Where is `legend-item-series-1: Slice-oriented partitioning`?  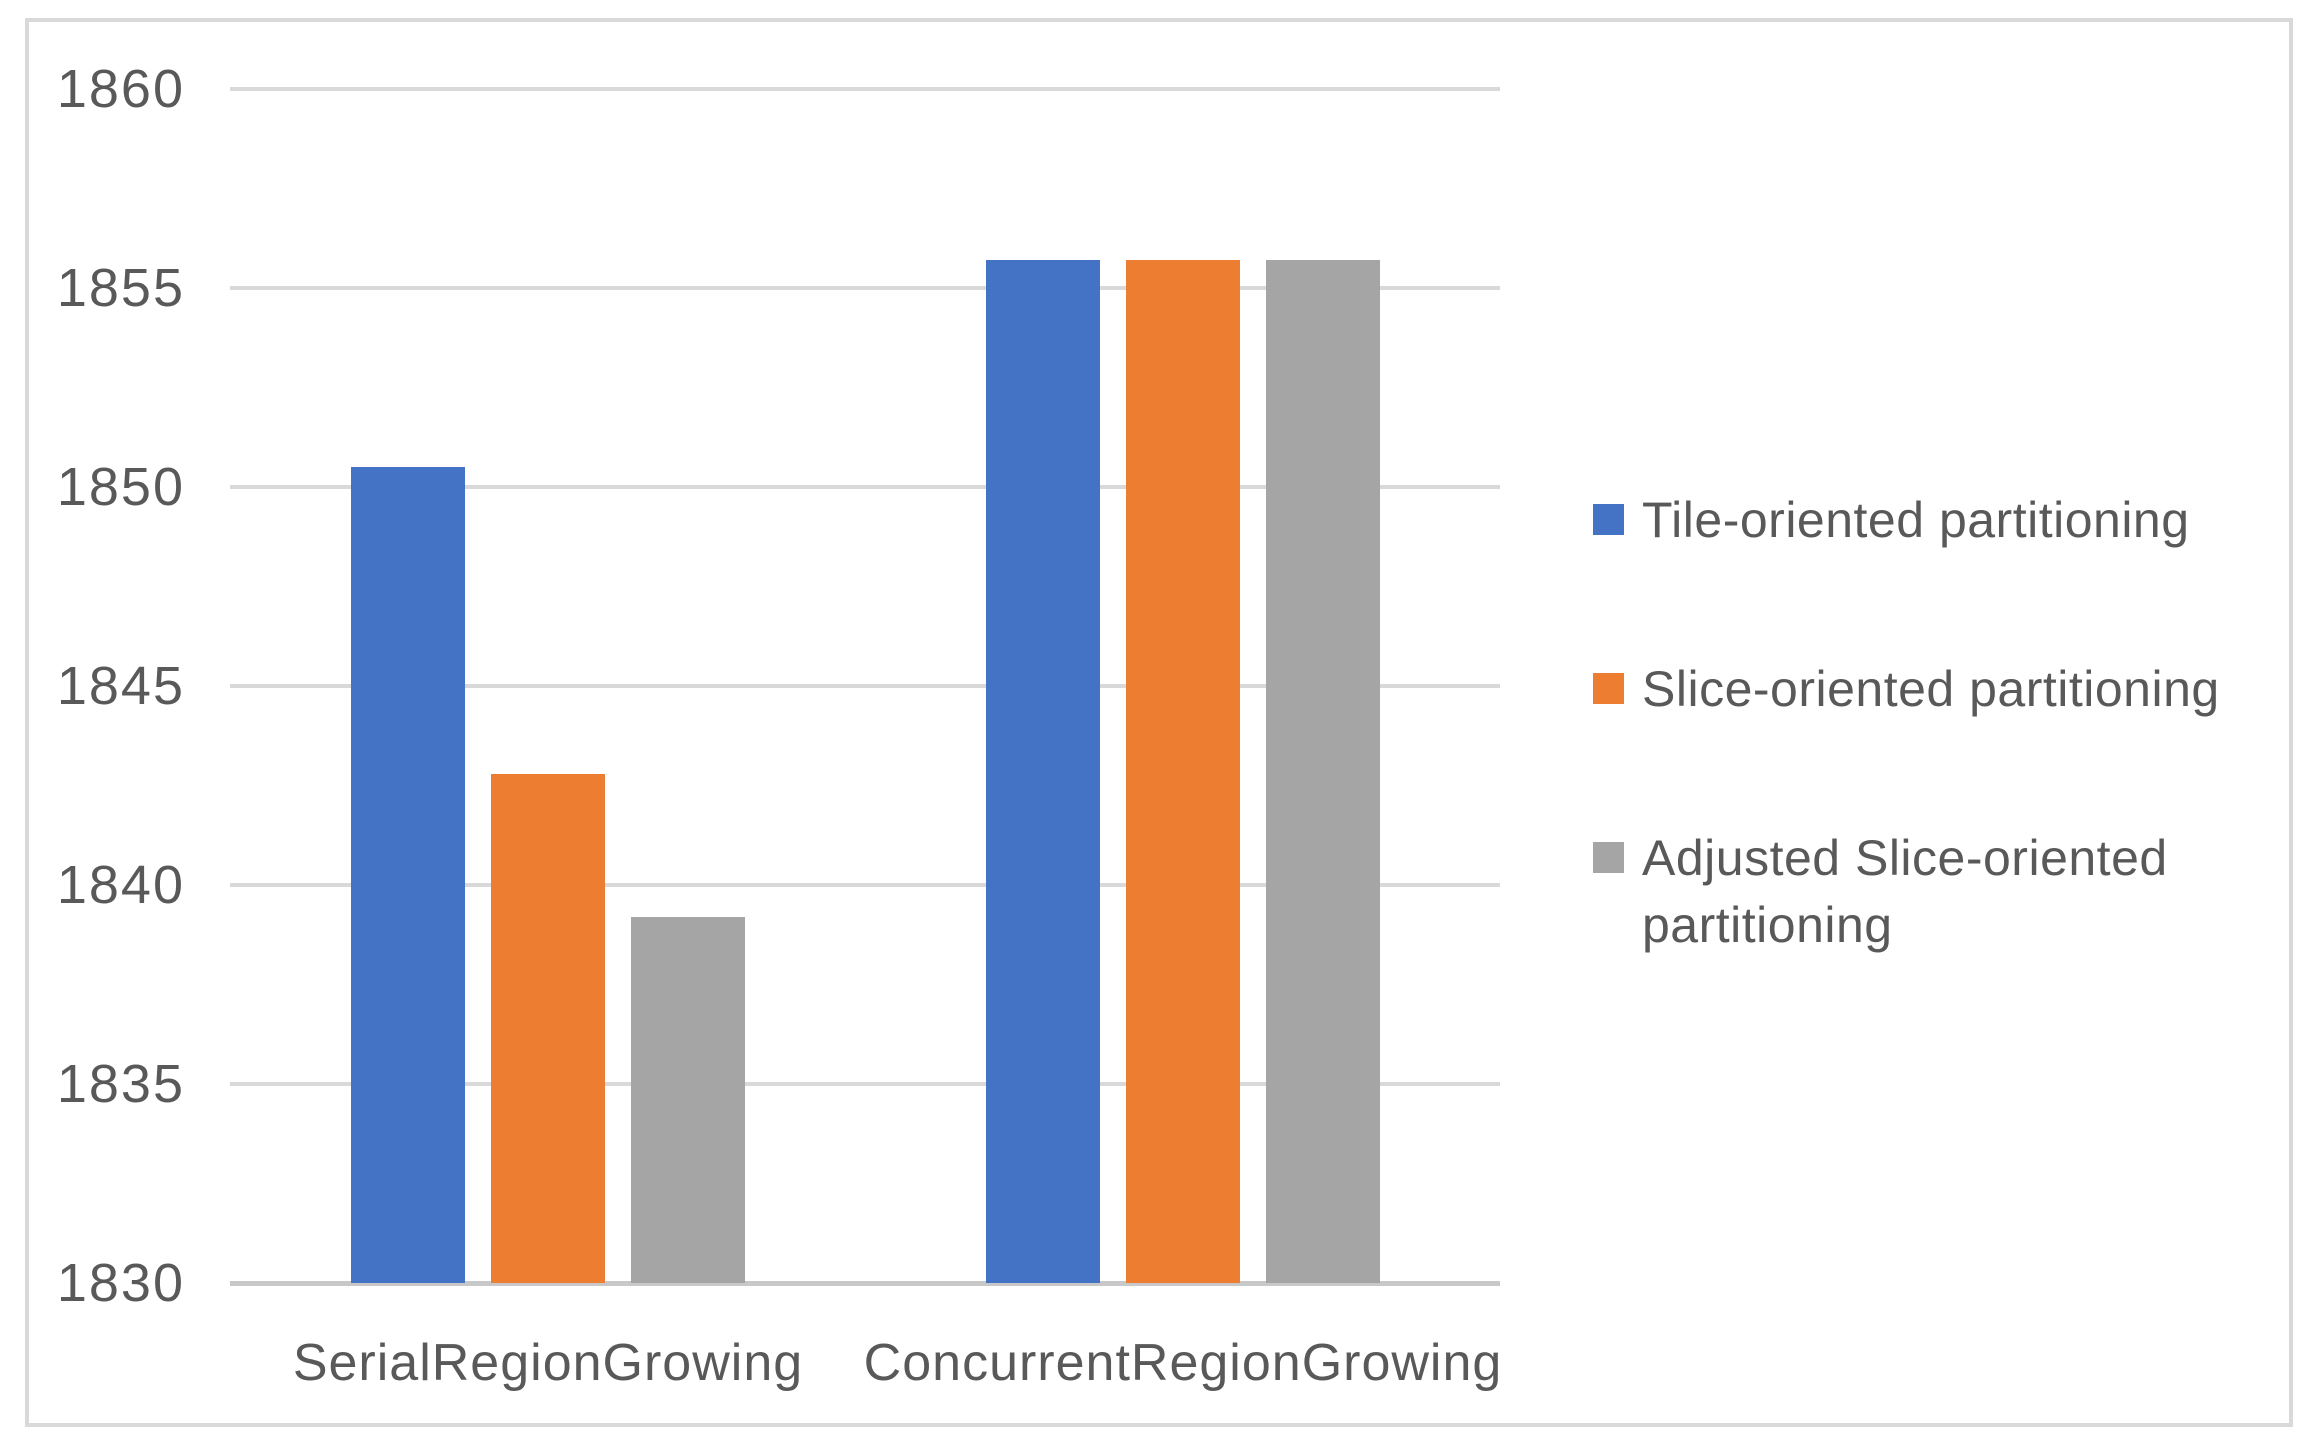
legend-item-series-1: Slice-oriented partitioning is located at coordinates (1938, 689).